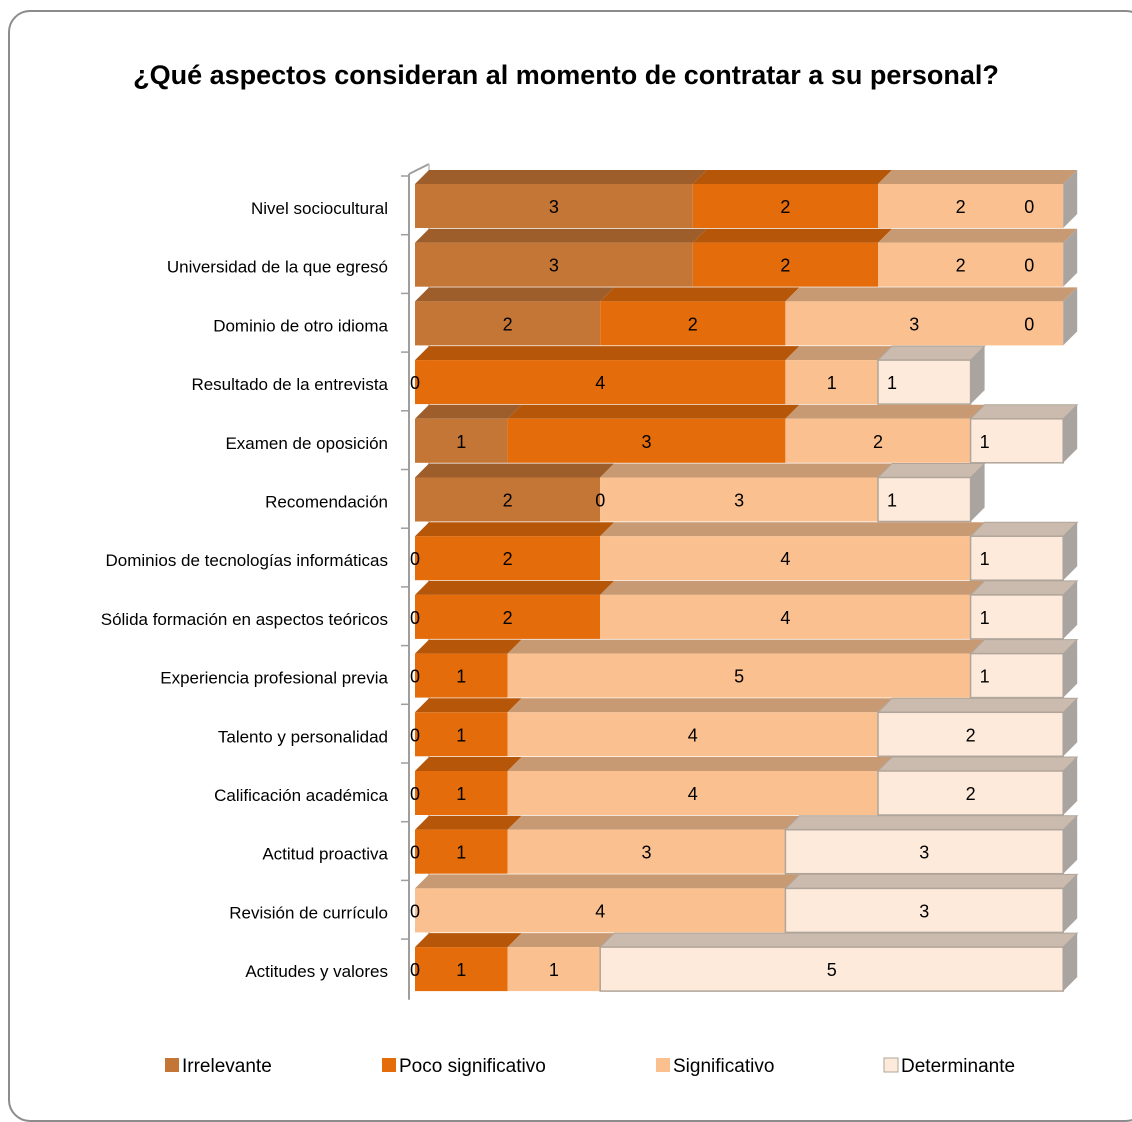 This screenshot has height=1122, width=1132. Describe the element at coordinates (878, 442) in the screenshot. I see `data-label-significativo-examen-de-oposicion: 2` at that location.